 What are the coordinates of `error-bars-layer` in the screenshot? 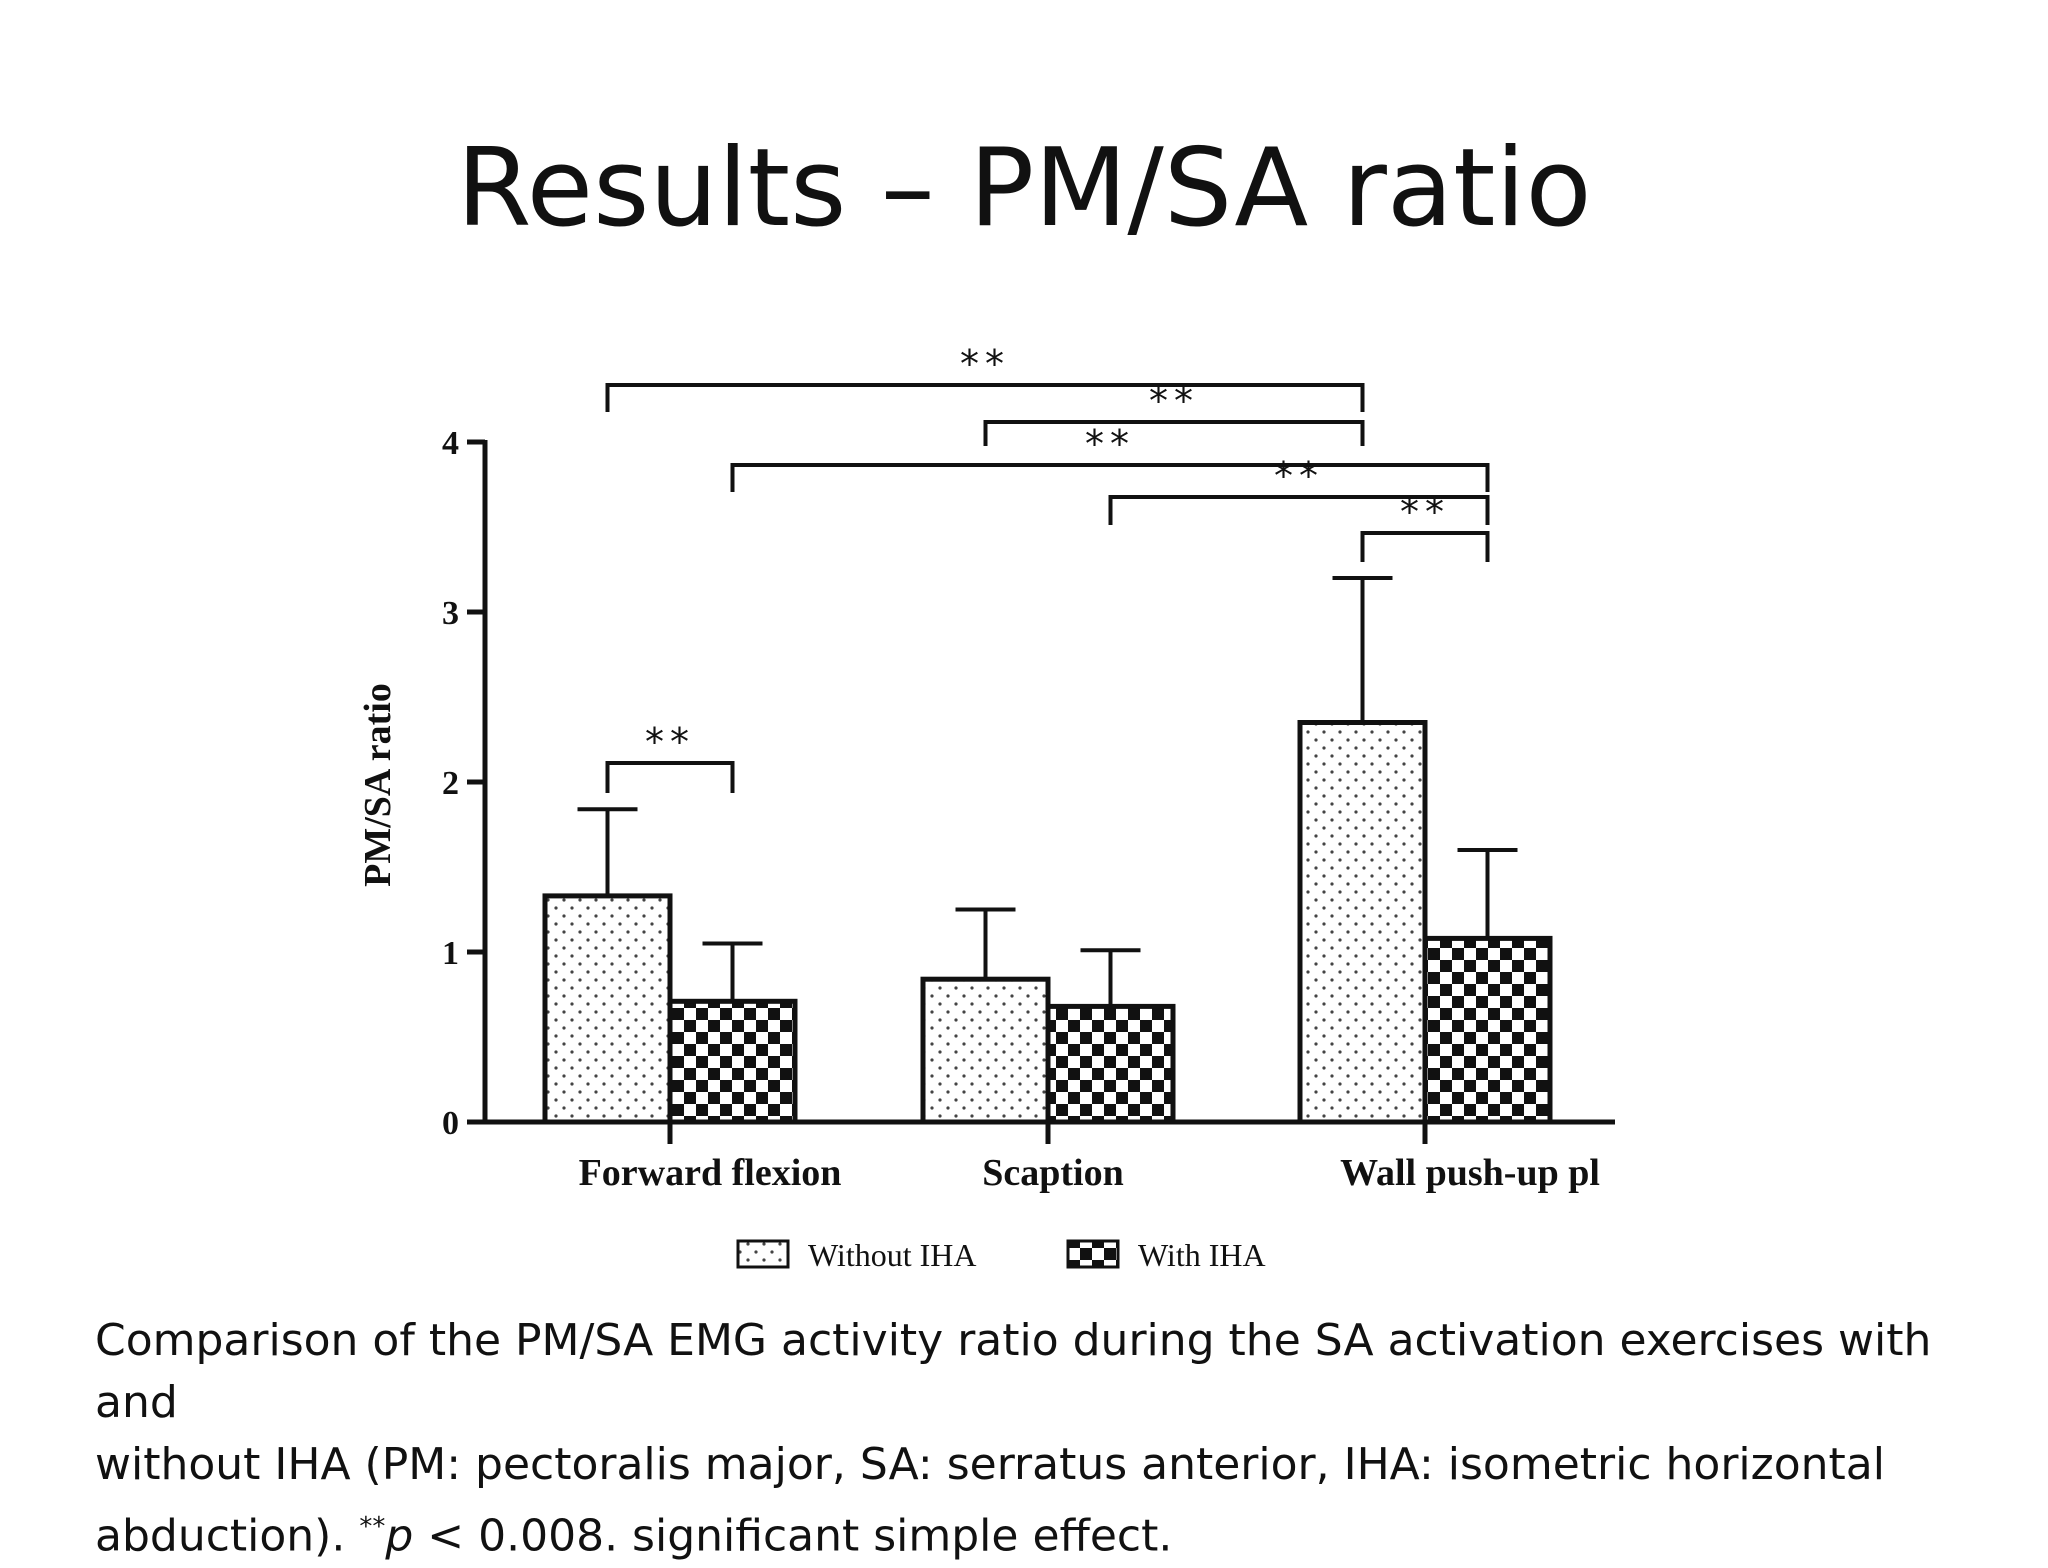 It's located at (1047, 791).